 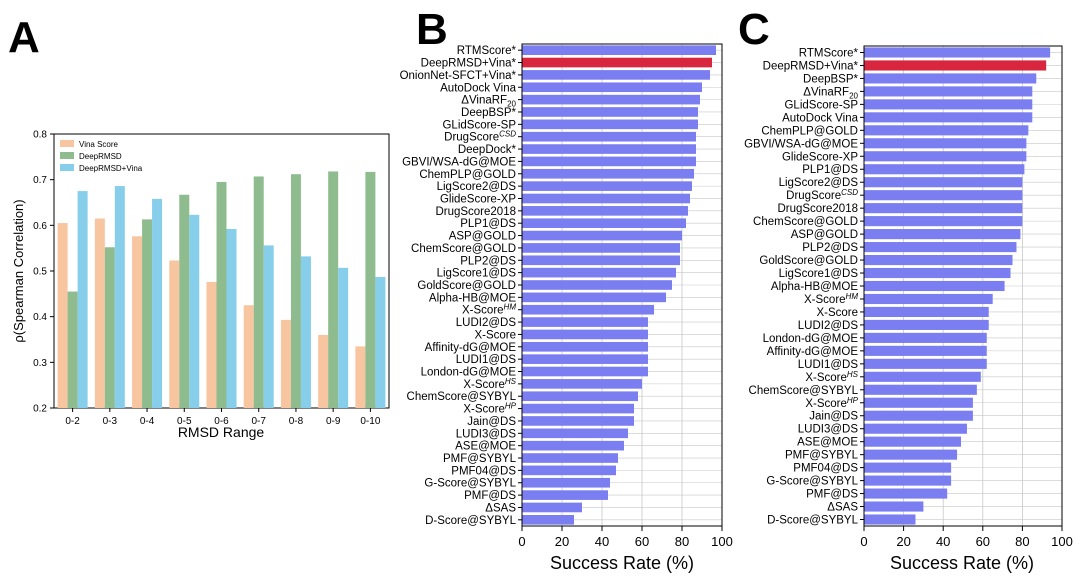 What do you see at coordinates (480, 459) in the screenshot?
I see `b-category-label-pmf-sybyl: PMF@SYBYL` at bounding box center [480, 459].